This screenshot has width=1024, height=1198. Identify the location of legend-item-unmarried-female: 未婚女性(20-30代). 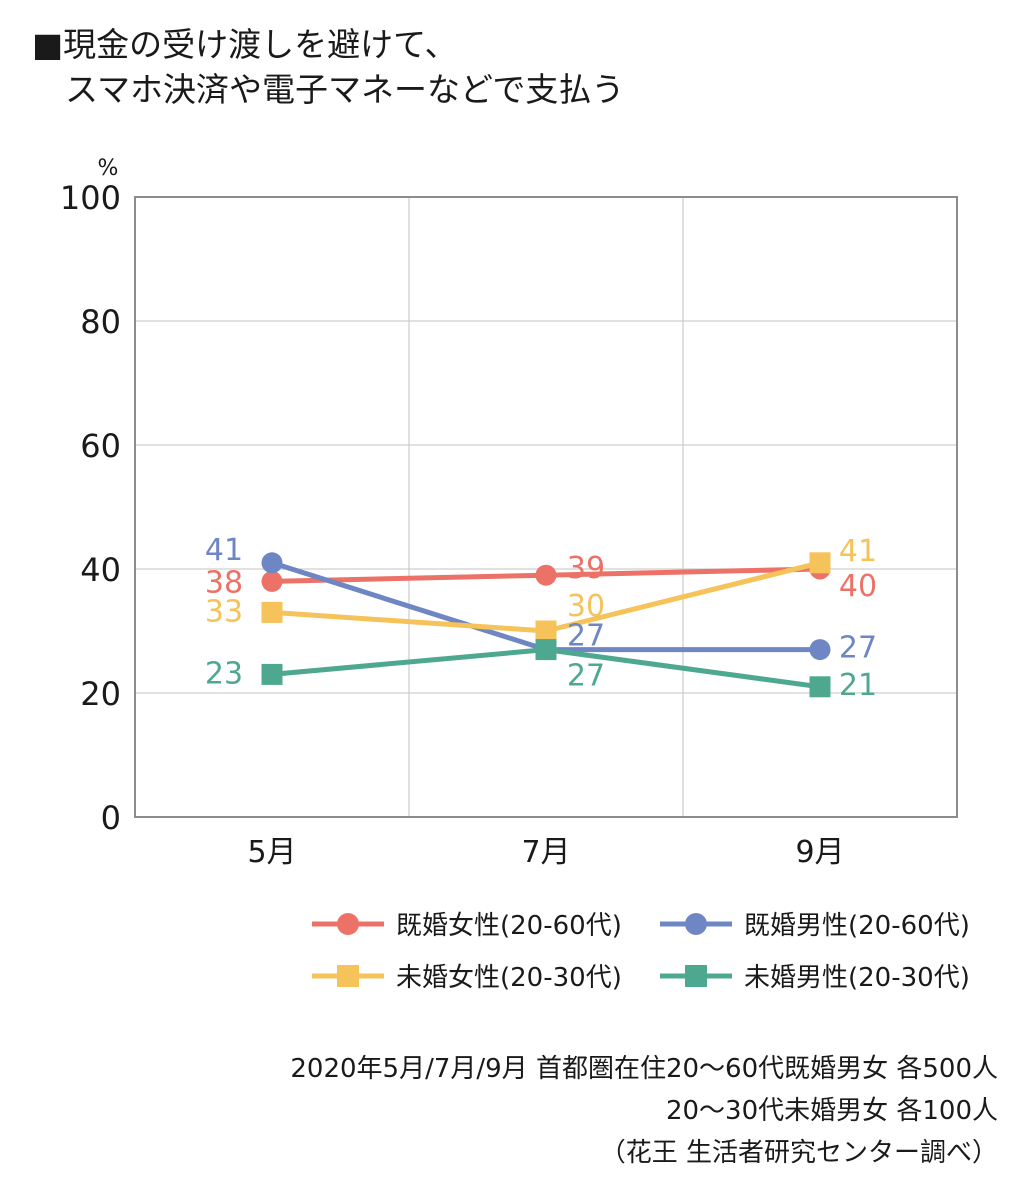
(466, 975).